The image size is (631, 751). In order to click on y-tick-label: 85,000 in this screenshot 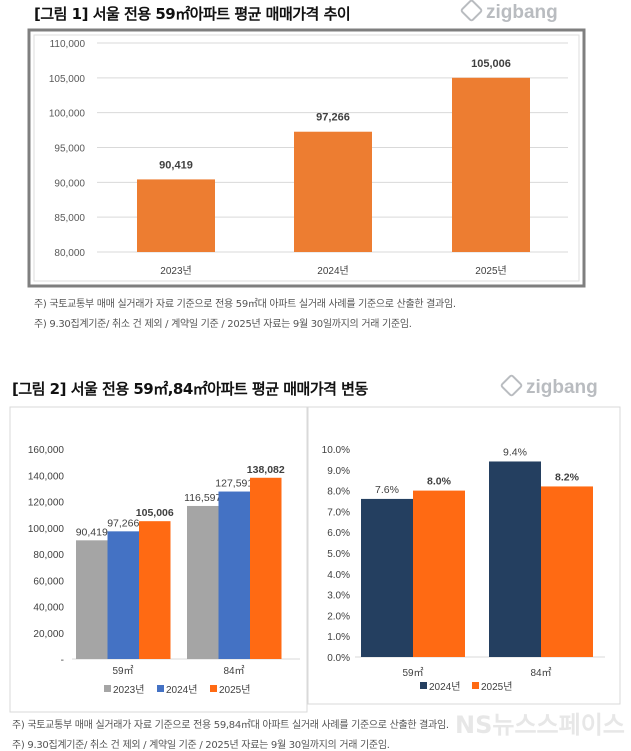, I will do `click(69, 218)`.